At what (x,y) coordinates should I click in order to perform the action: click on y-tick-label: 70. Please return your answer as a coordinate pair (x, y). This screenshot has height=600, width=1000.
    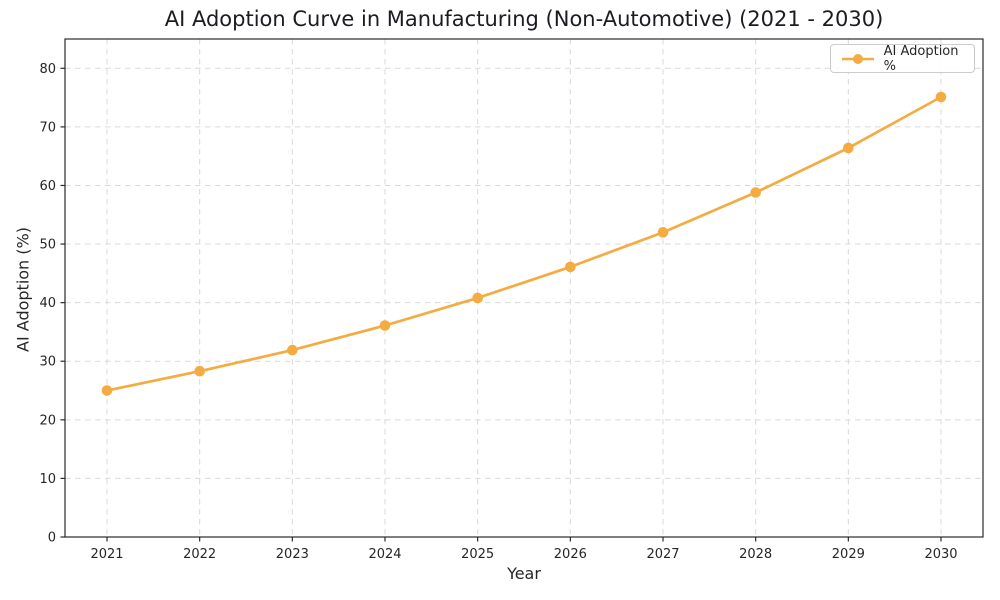
    Looking at the image, I should click on (47, 127).